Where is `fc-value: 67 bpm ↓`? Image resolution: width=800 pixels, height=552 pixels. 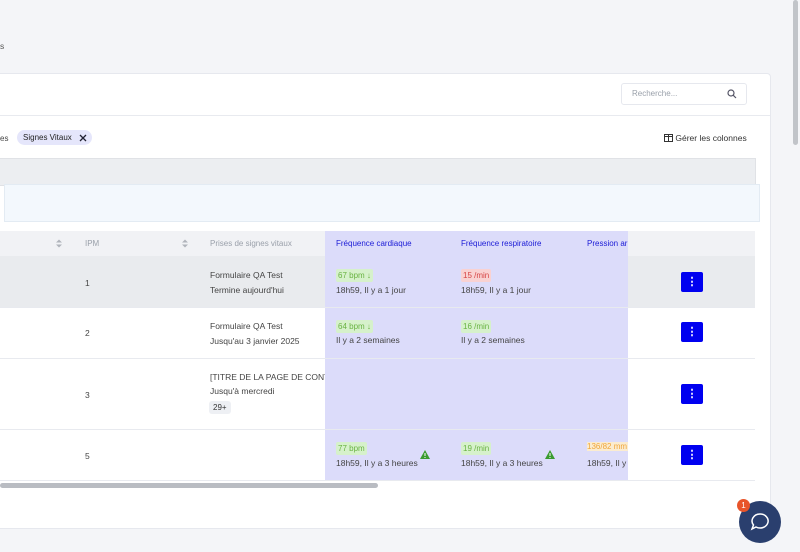
fc-value: 67 bpm ↓ is located at coordinates (354, 275).